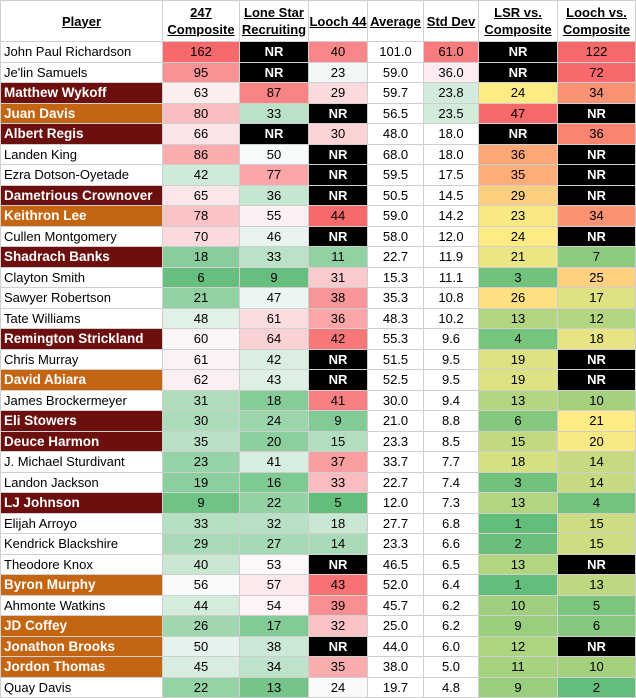 The height and width of the screenshot is (698, 636). Describe the element at coordinates (274, 687) in the screenshot. I see `cell-lone-star-recruiting: 13` at that location.